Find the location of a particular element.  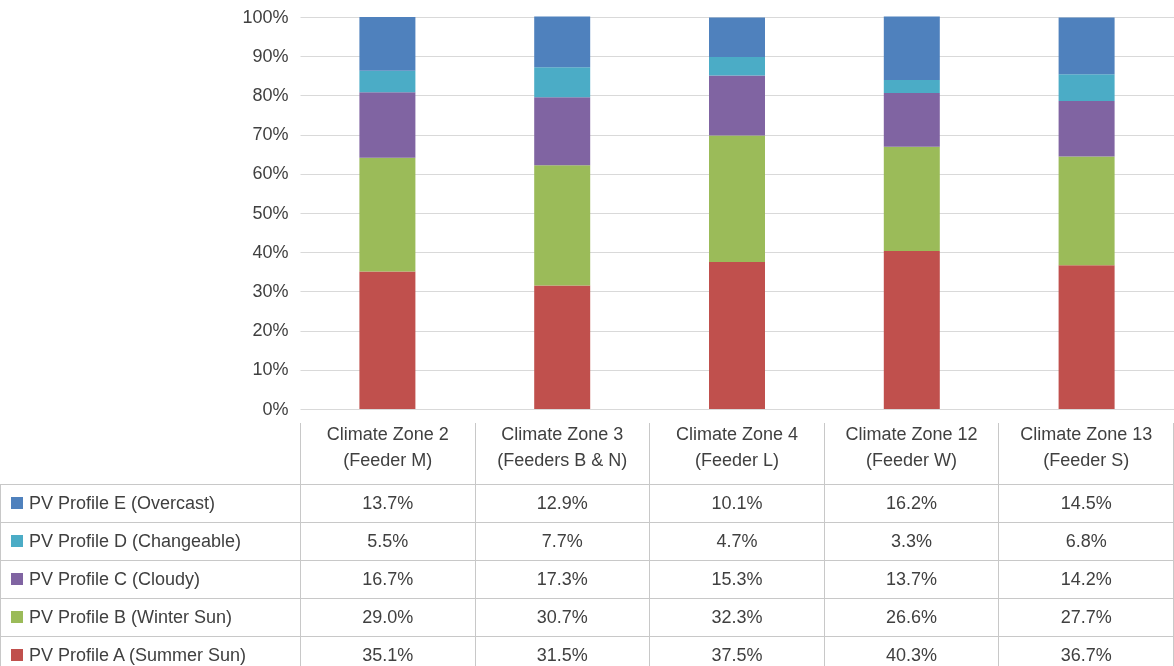

y-tick-label: 40% is located at coordinates (270, 251).